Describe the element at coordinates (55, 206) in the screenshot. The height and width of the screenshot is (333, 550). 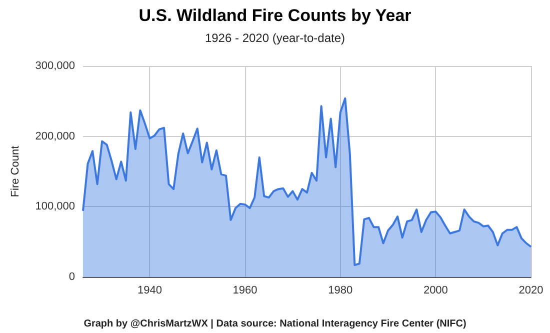
I see `y-tick-label: 100,000` at that location.